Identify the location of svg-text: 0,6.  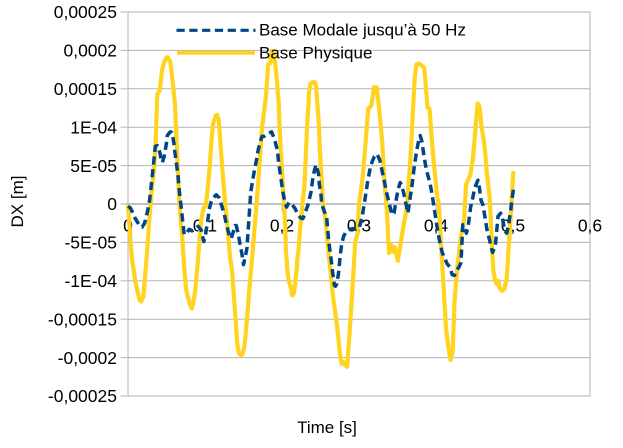
(590, 226).